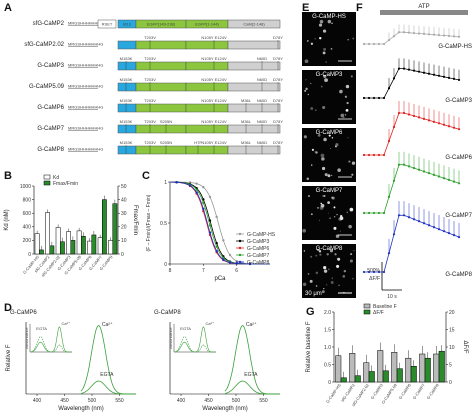 Image resolution: width=474 pixels, height=420 pixels. I want to click on y-tick-label: 800, so click(27, 200).